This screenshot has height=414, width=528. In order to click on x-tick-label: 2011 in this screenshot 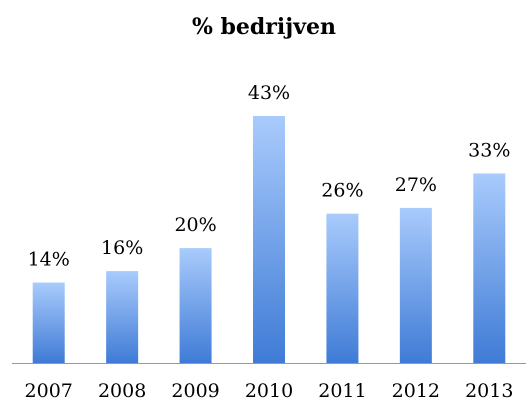, I will do `click(342, 391)`.